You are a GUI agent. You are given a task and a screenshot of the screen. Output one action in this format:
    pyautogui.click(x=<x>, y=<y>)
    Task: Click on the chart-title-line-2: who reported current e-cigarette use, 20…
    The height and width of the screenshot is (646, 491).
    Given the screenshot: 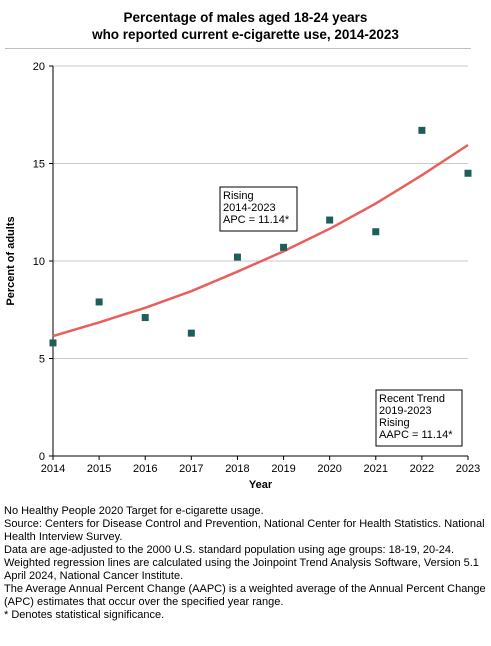 What is the action you would take?
    pyautogui.click(x=245, y=34)
    